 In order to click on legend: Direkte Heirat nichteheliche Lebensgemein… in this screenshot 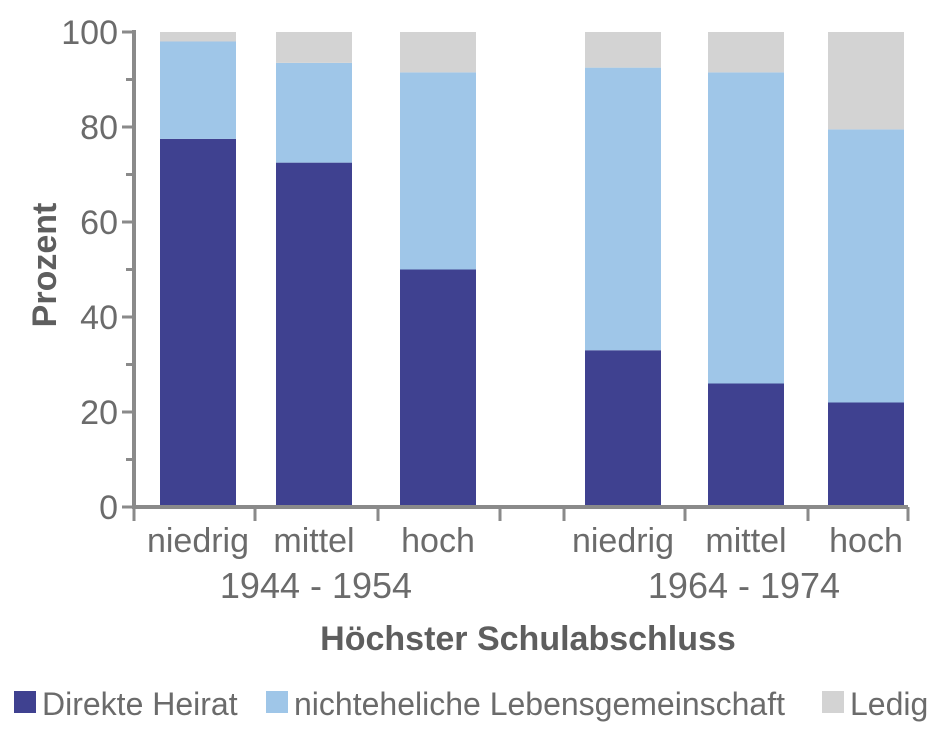, I will do `click(471, 704)`.